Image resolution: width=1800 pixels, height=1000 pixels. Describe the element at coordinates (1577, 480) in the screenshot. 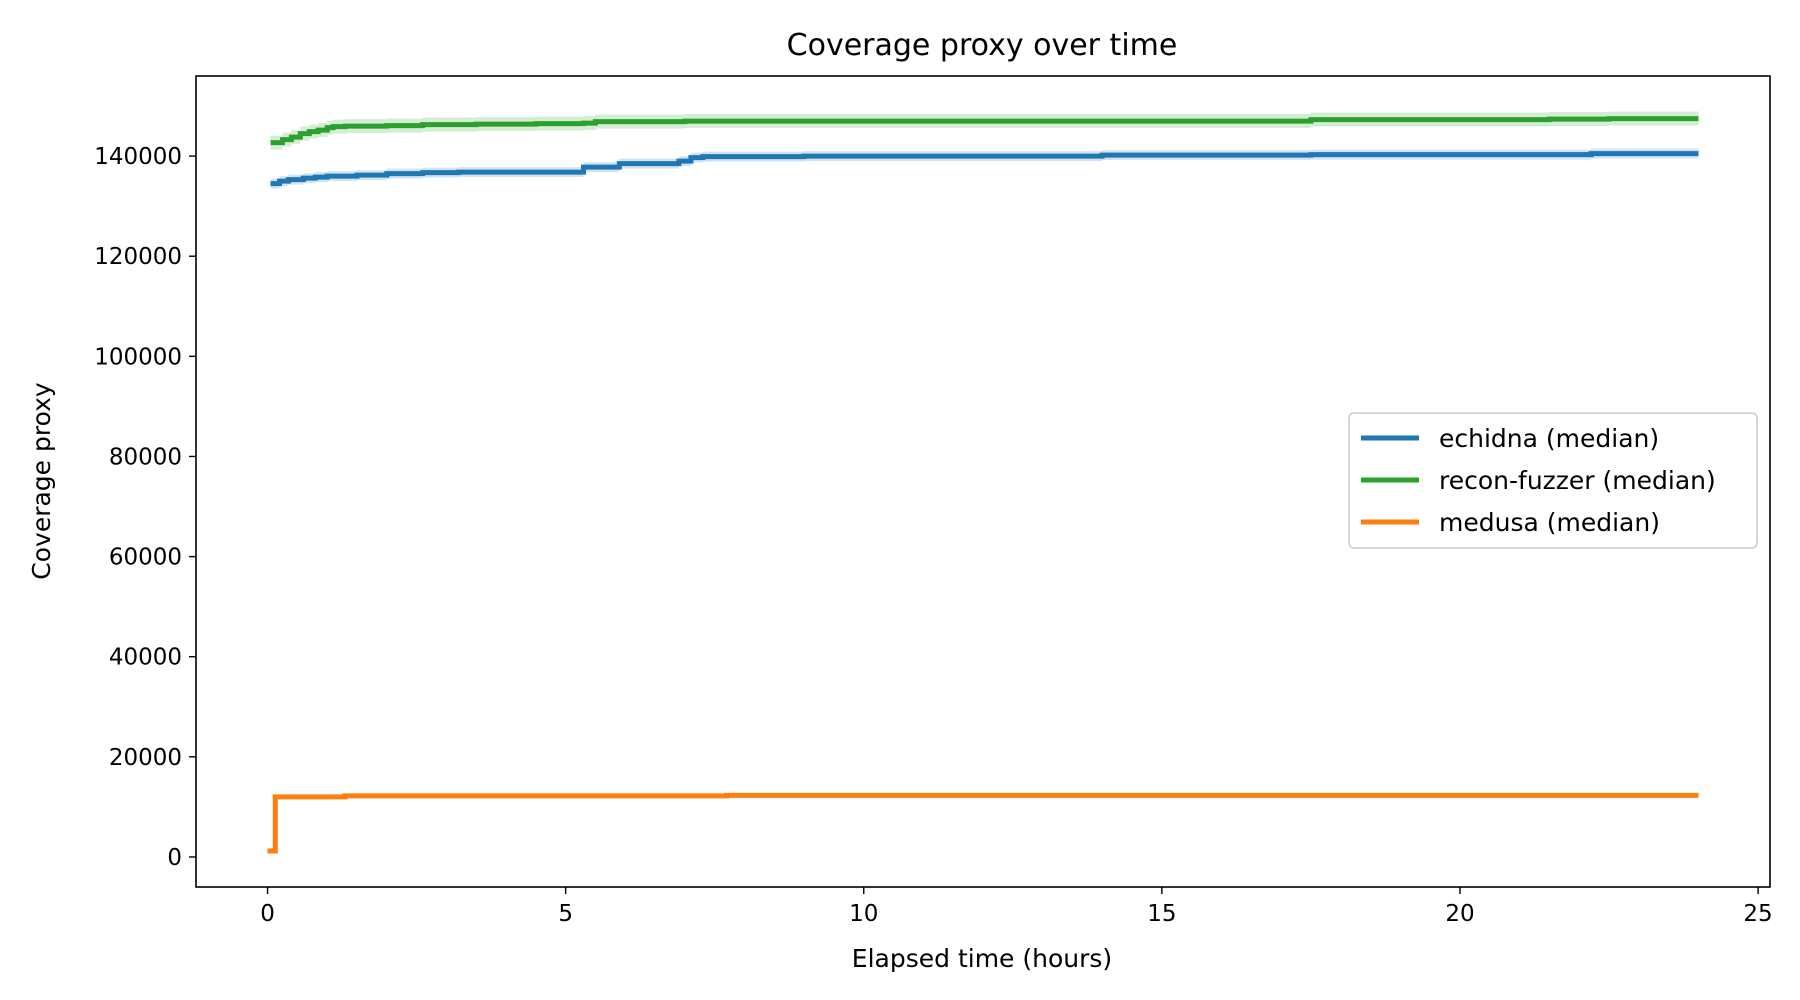

I see `legend-label: recon-fuzzer (median)` at that location.